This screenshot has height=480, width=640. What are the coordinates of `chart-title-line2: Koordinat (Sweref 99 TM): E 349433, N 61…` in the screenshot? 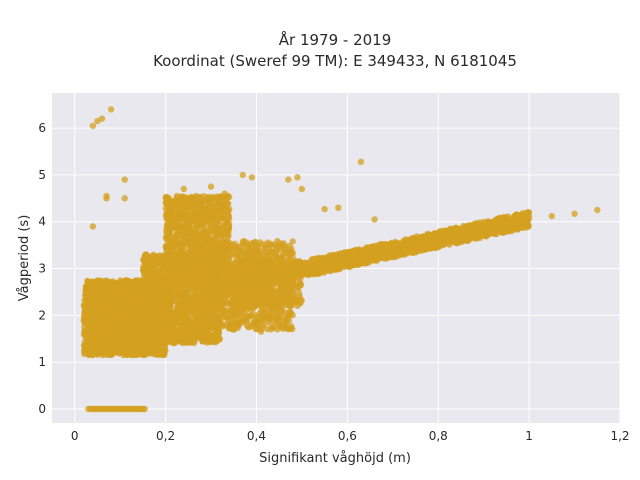 It's located at (335, 61).